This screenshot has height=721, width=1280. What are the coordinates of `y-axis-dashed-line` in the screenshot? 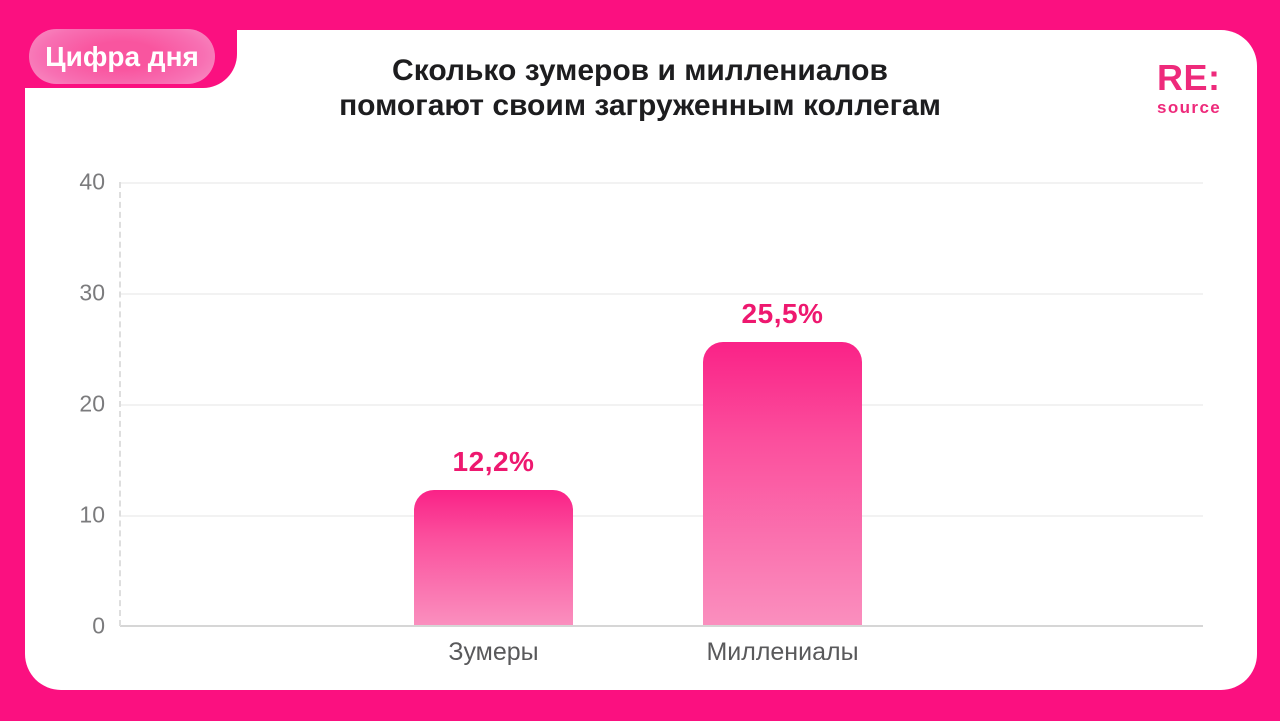 It's located at (120, 404).